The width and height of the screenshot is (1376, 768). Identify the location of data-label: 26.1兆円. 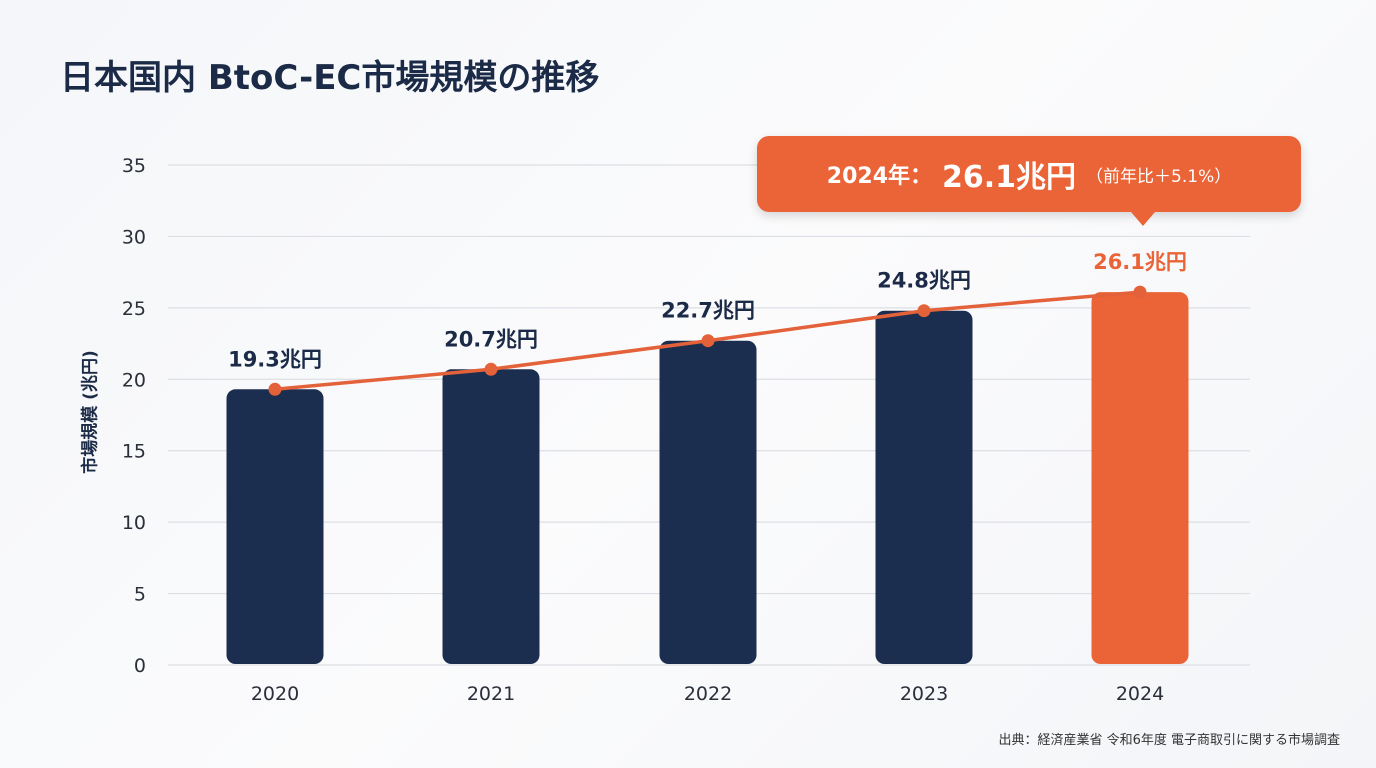
(1140, 262).